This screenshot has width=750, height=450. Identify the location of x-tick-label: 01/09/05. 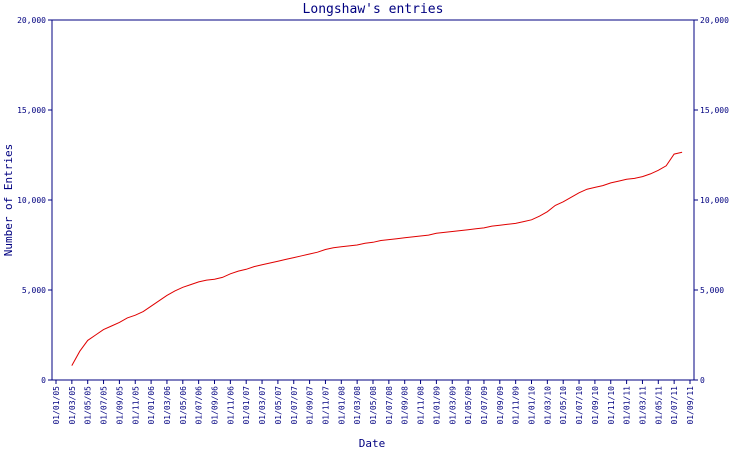
(119, 405).